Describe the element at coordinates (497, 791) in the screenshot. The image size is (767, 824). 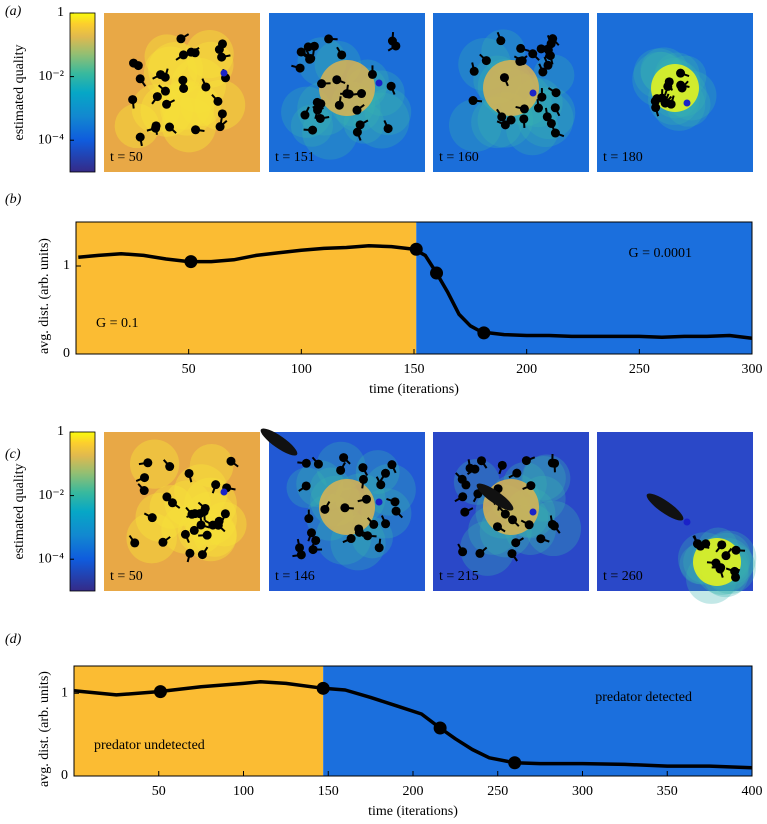
I see `x-tick-label: 250` at that location.